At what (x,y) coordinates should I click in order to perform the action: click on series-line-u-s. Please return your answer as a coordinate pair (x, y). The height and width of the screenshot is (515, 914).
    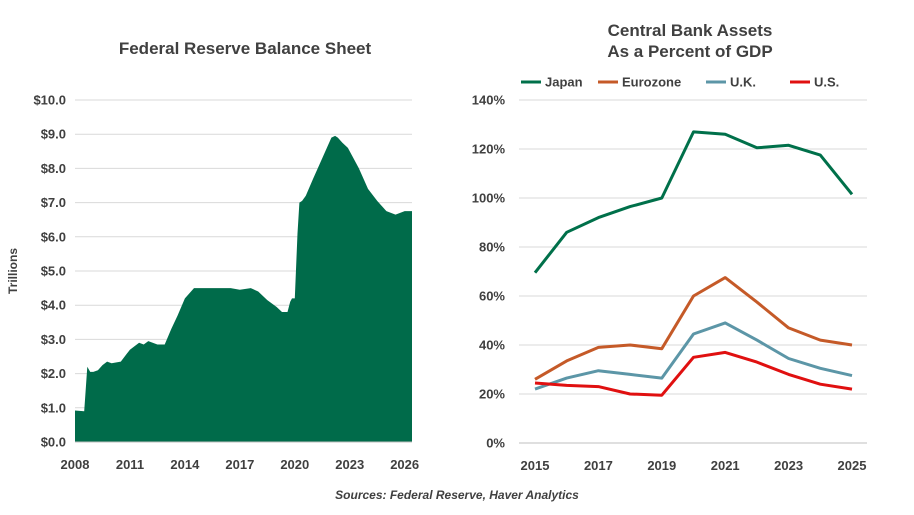
    Looking at the image, I should click on (693, 373).